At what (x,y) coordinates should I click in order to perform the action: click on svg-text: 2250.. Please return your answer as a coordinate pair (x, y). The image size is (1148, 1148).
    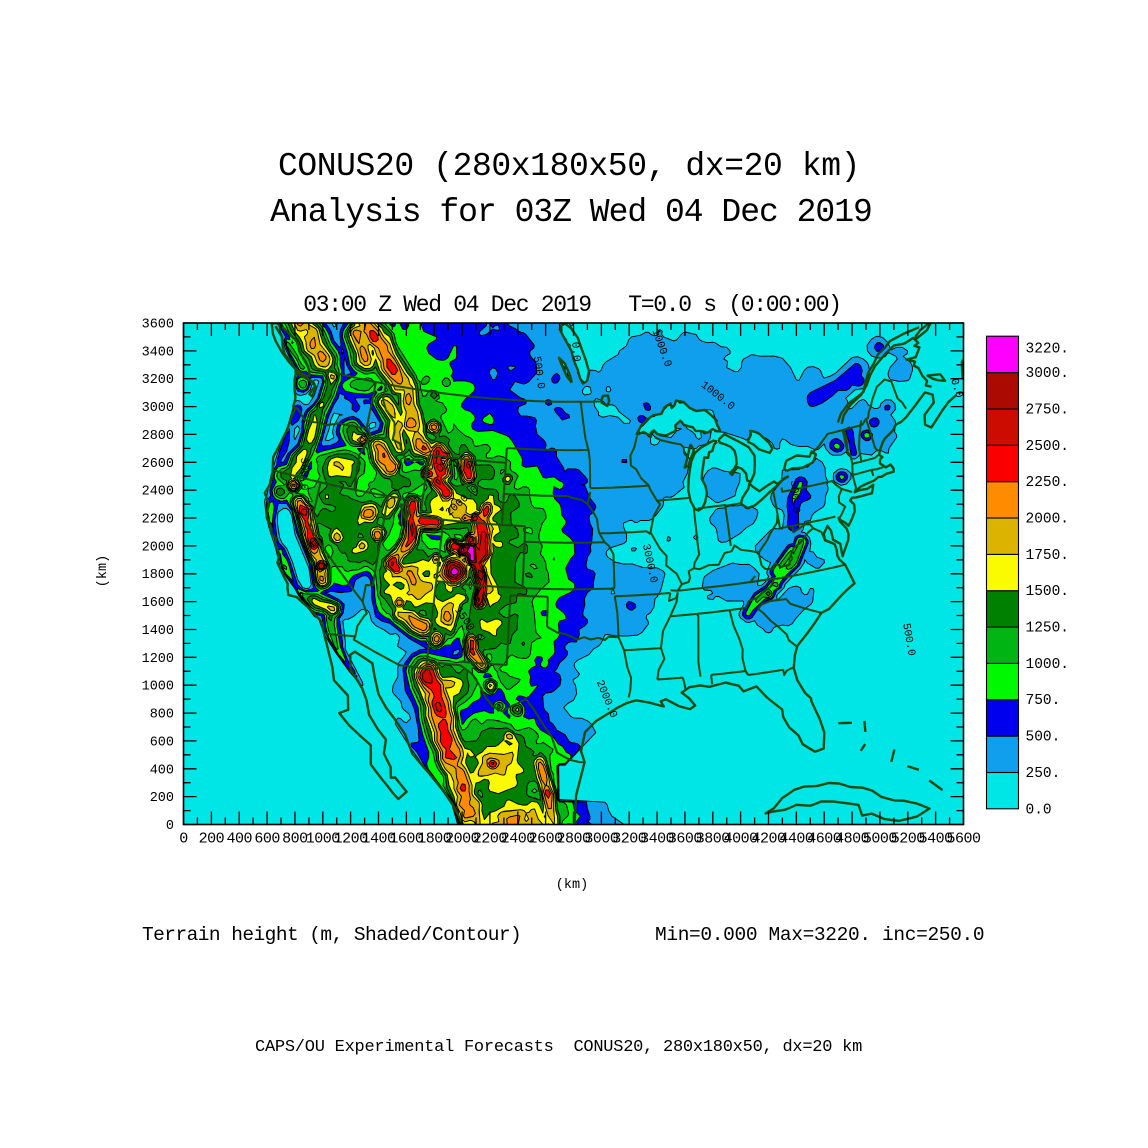
    Looking at the image, I should click on (1048, 483).